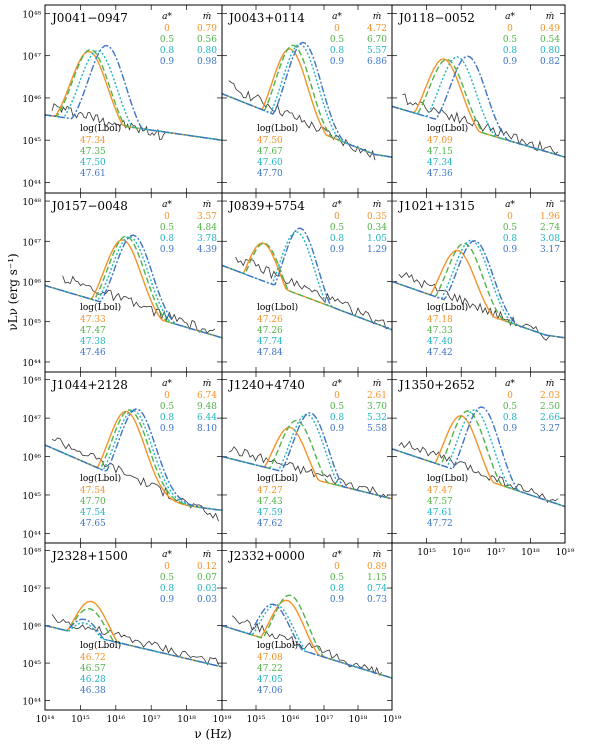 Image resolution: width=598 pixels, height=745 pixels. I want to click on object-name: J1044+2128, so click(89, 385).